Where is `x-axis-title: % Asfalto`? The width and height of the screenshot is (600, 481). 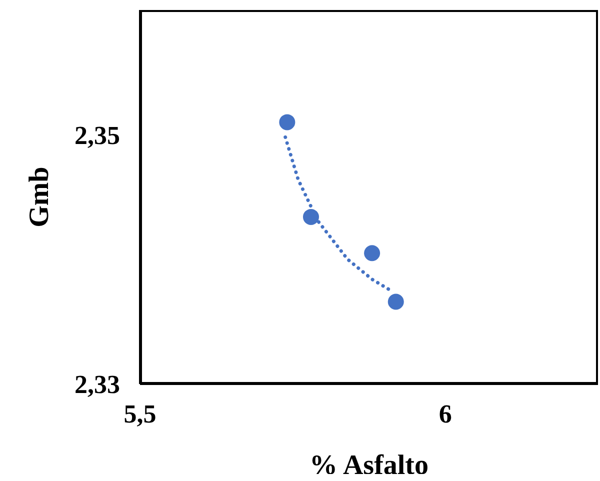 x-axis-title: % Asfalto is located at coordinates (369, 465).